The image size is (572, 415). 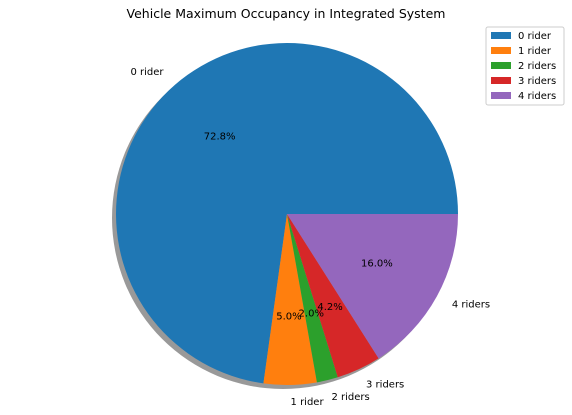 I want to click on legend-frame, so click(x=525, y=66).